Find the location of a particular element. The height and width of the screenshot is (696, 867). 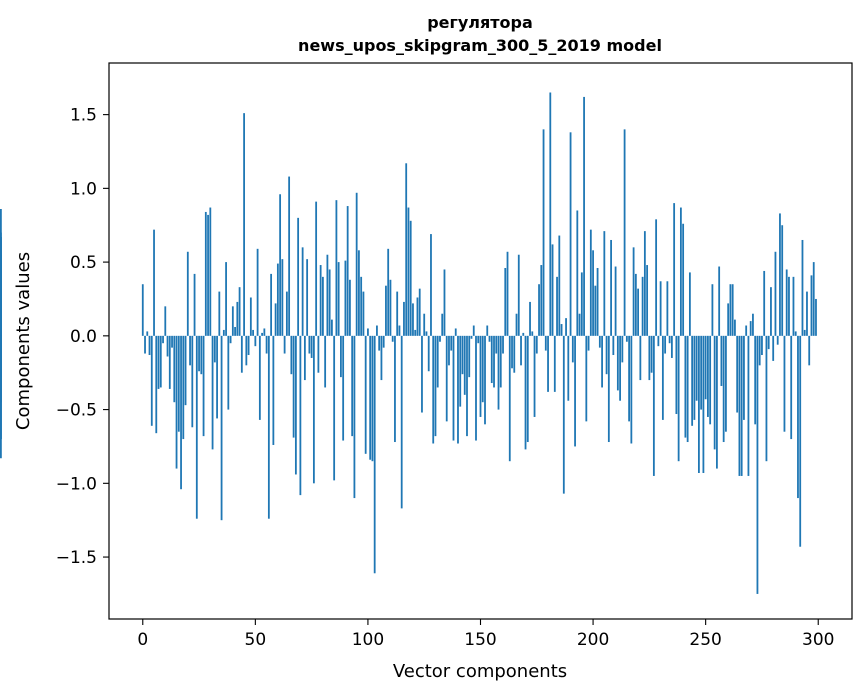

x-axis-label: Vector components is located at coordinates (480, 671).